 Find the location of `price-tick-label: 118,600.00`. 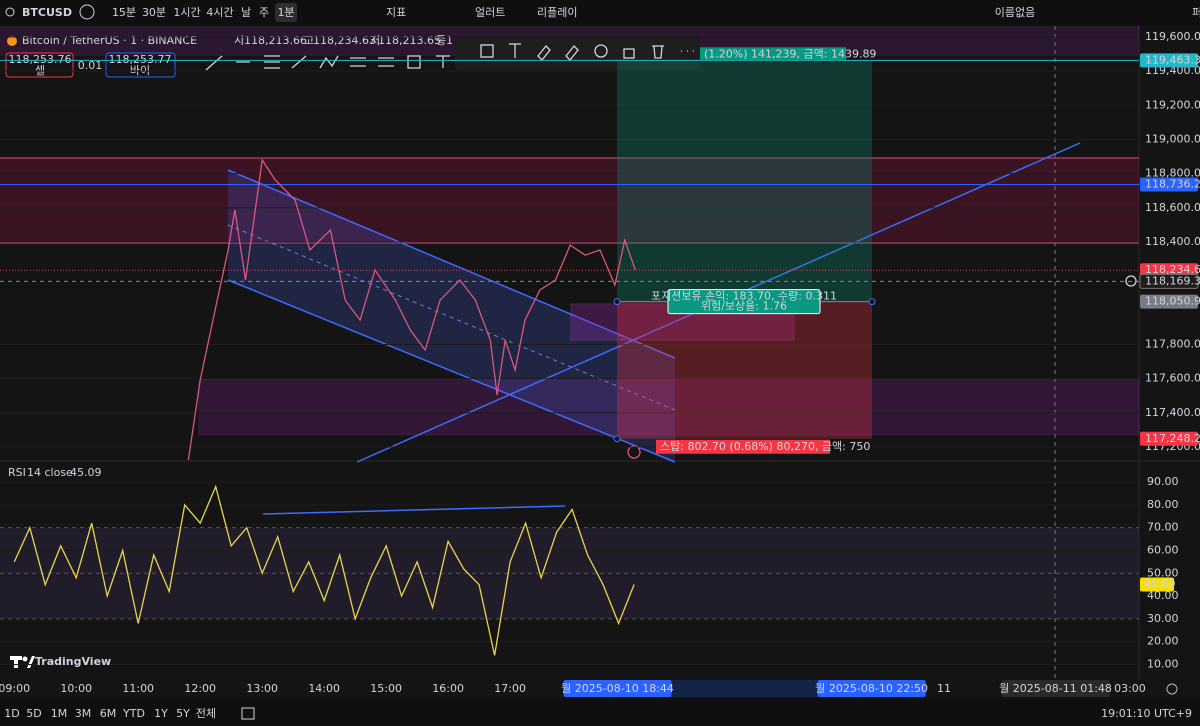

price-tick-label: 118,600.00 is located at coordinates (1172, 207).